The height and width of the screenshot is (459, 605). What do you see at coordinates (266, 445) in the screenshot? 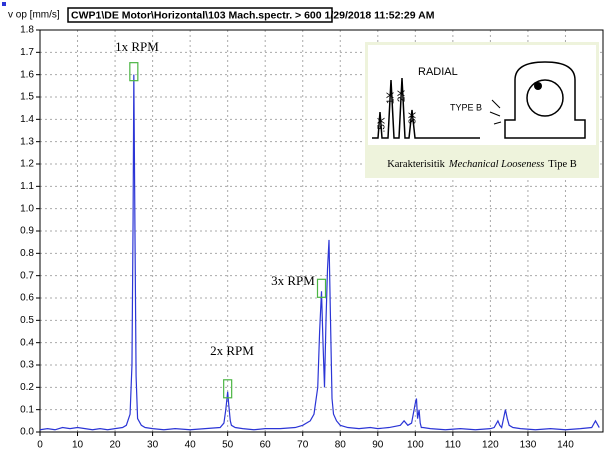
I see `x-tick-label: 60` at bounding box center [266, 445].